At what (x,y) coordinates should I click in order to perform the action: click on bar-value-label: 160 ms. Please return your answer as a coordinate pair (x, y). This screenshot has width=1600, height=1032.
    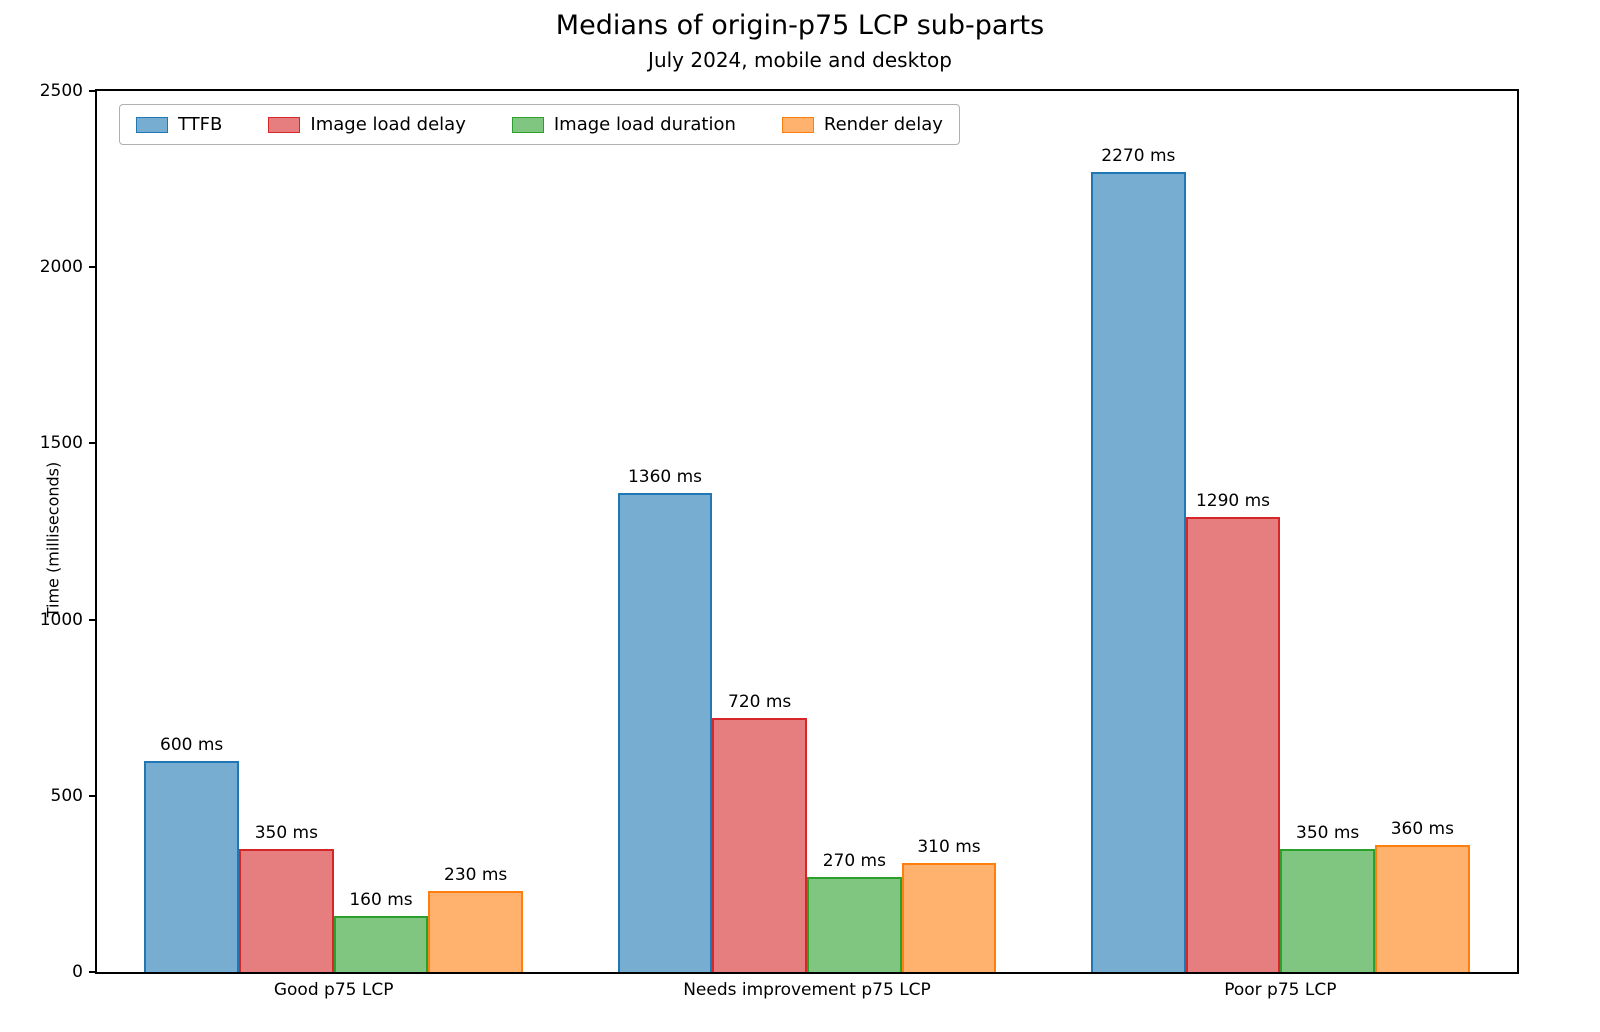
    Looking at the image, I should click on (381, 899).